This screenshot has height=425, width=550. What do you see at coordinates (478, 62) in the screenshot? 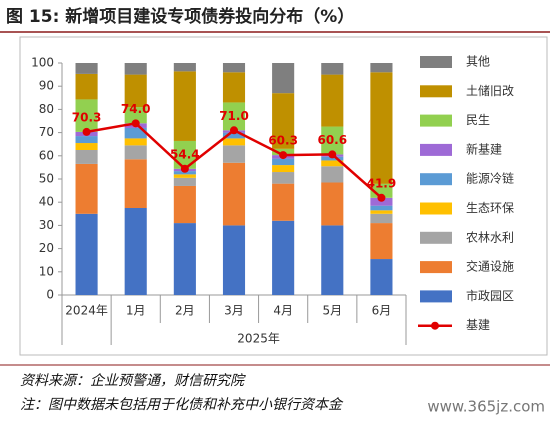
I see `legend-label: 其他` at bounding box center [478, 62].